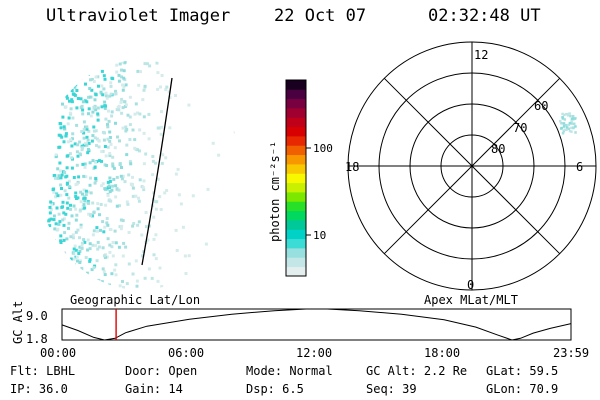 This screenshot has height=400, width=600. I want to click on mlat-label-80: 80, so click(498, 149).